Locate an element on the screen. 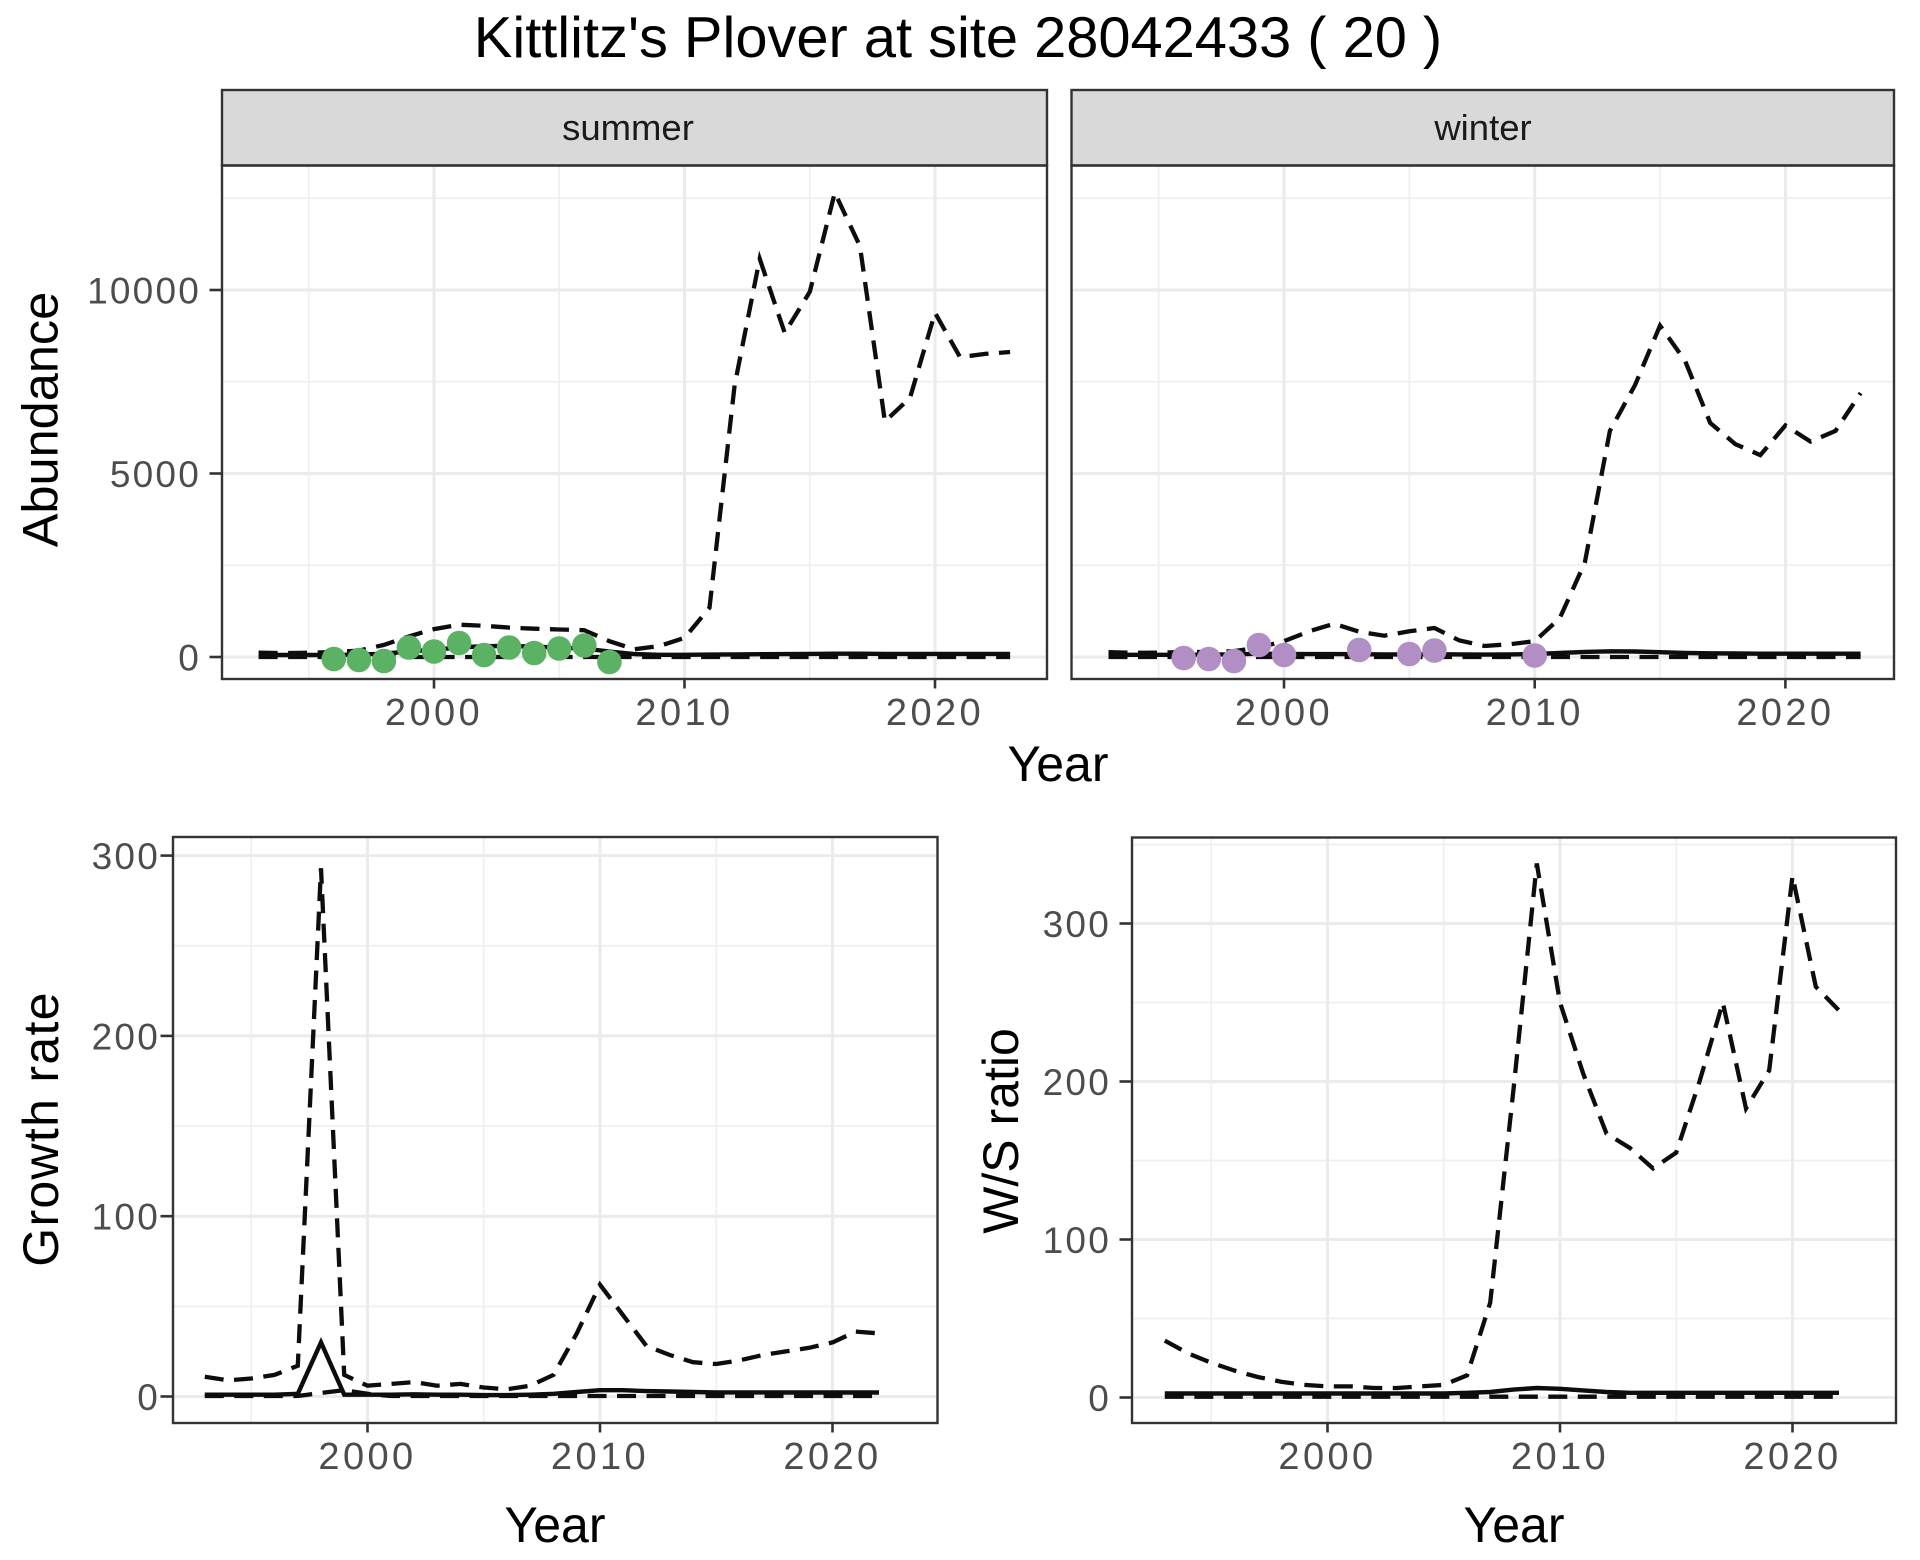 Image resolution: width=1920 pixels, height=1560 pixels. svg-text: 10000 is located at coordinates (144, 291).